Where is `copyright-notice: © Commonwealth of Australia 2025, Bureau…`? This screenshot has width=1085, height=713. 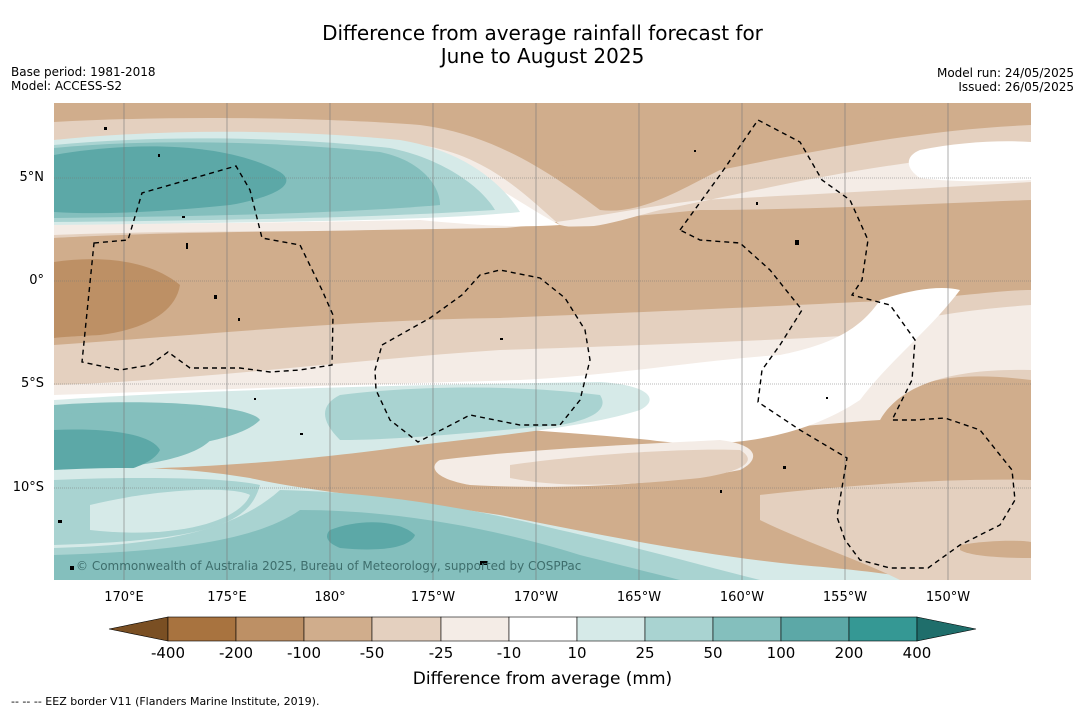 copyright-notice: © Commonwealth of Australia 2025, Bureau… is located at coordinates (329, 566).